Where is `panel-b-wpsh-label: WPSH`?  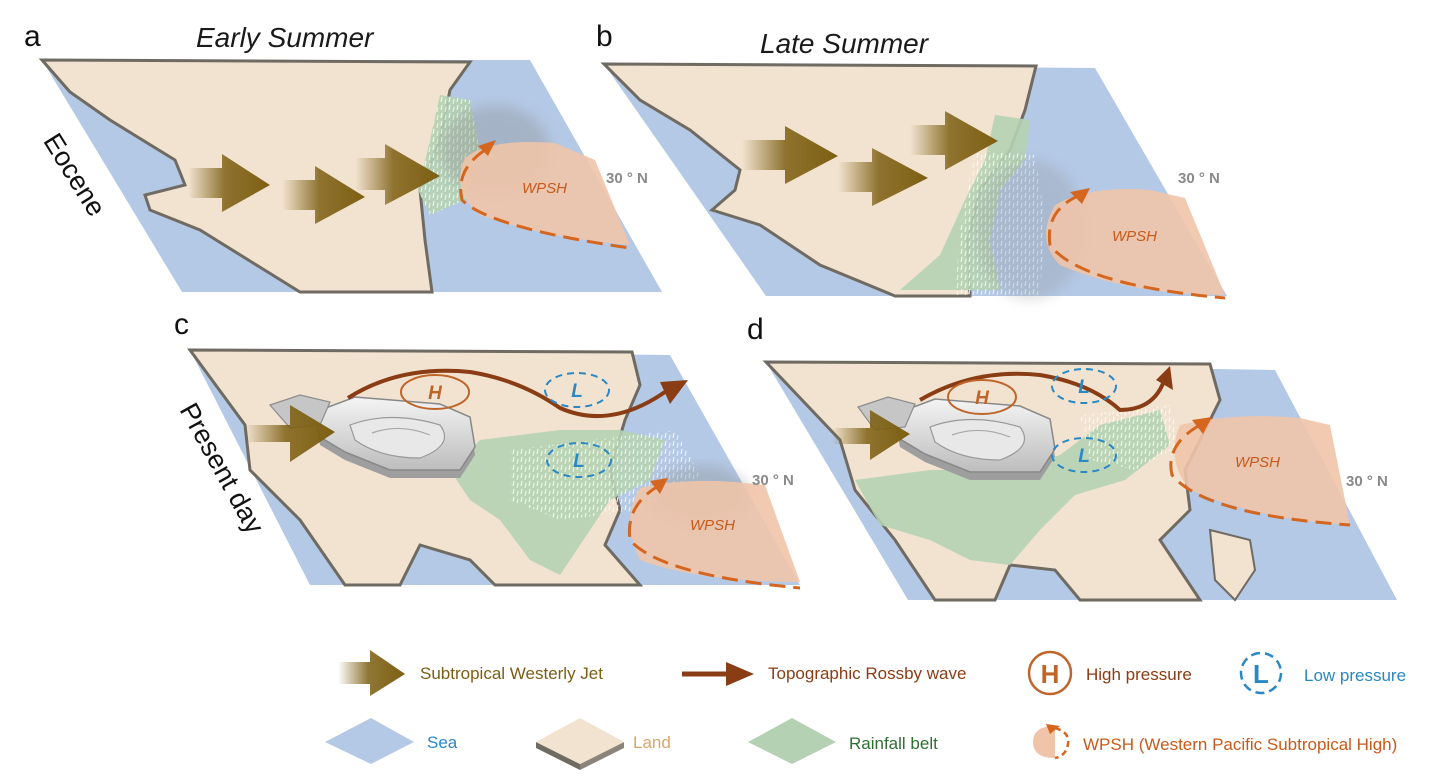 panel-b-wpsh-label: WPSH is located at coordinates (1134, 236).